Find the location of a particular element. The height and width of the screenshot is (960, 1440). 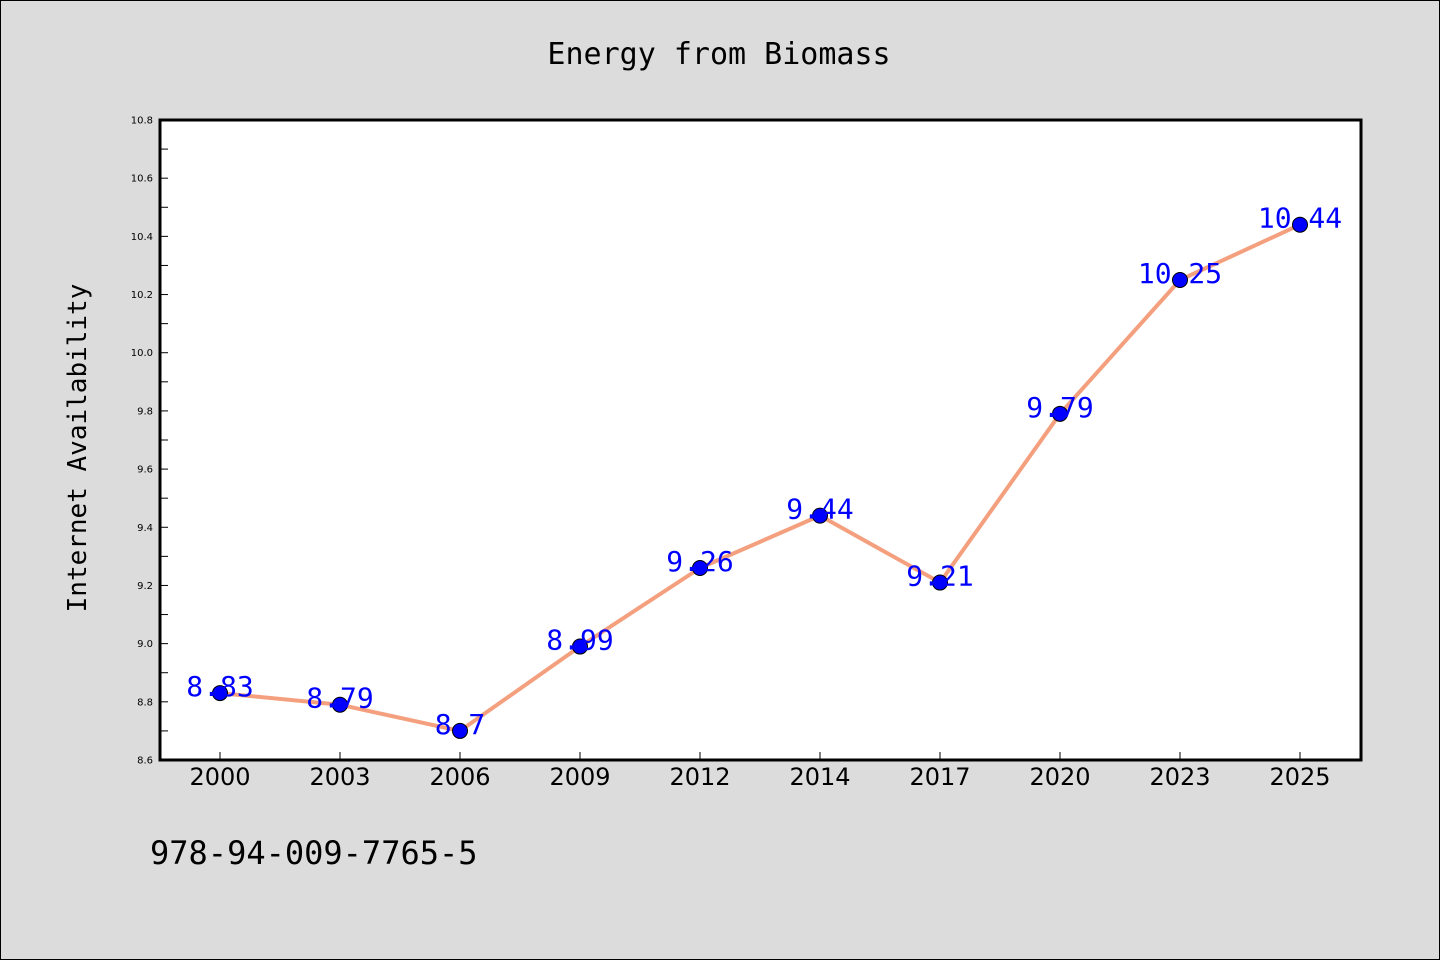

chart-title: Energy from Biomass is located at coordinates (718, 54).